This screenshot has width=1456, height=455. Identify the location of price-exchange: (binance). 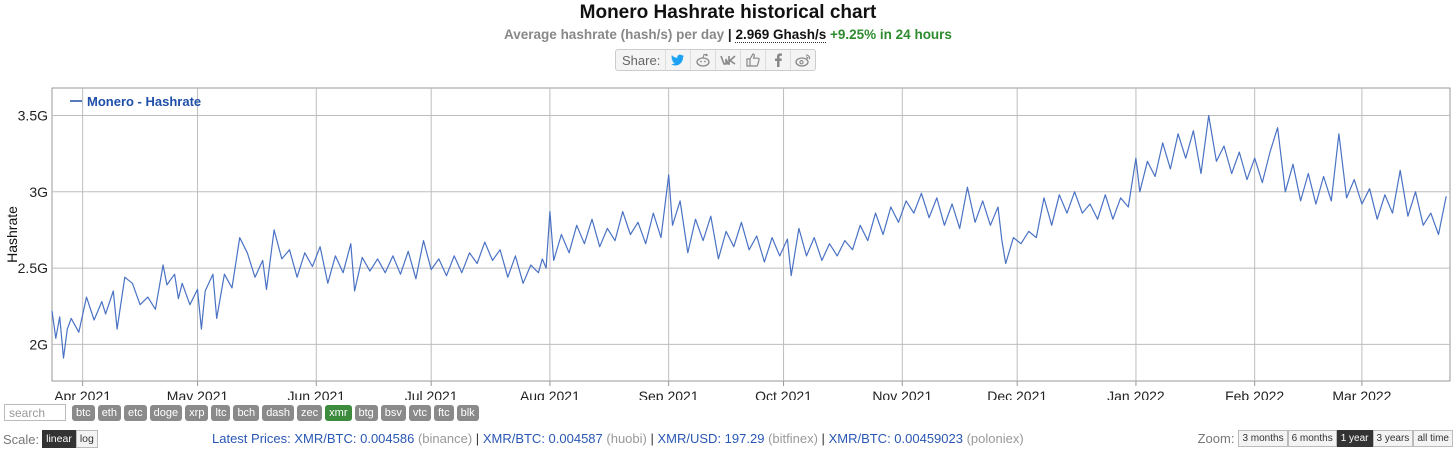
(445, 438).